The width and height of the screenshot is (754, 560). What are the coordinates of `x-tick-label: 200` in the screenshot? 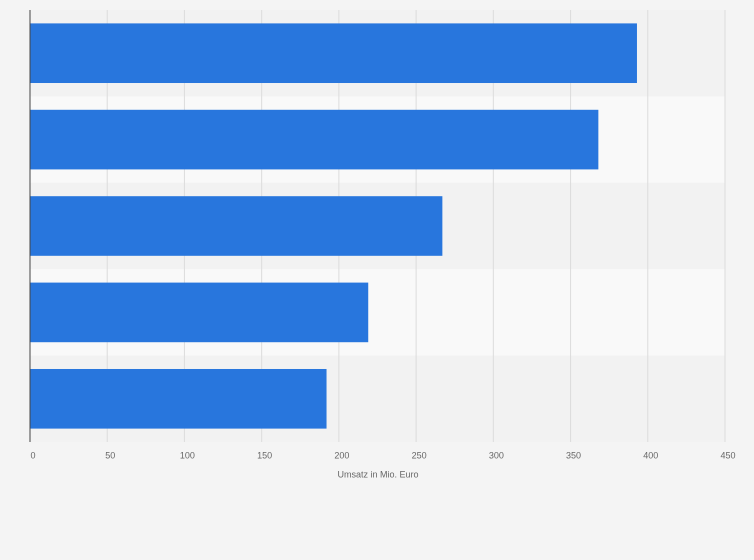 It's located at (341, 455).